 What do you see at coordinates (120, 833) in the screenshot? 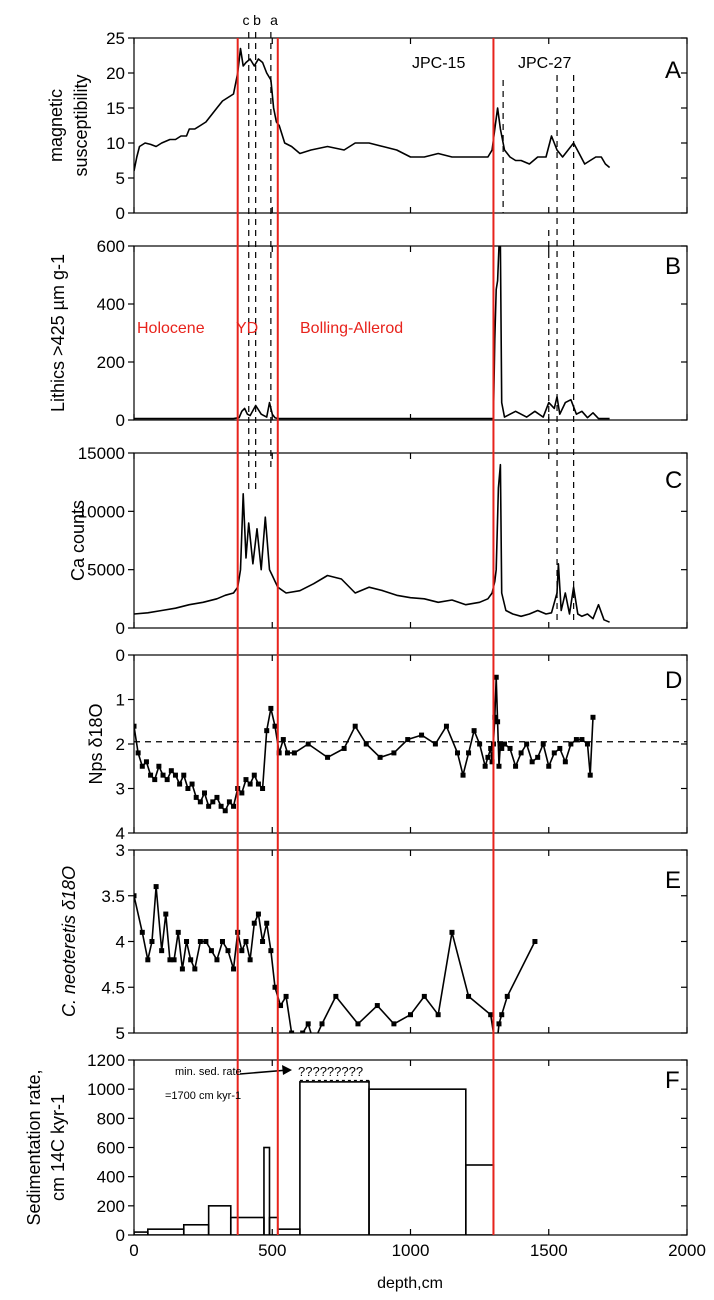
I see `y-tick-label: 4` at bounding box center [120, 833].